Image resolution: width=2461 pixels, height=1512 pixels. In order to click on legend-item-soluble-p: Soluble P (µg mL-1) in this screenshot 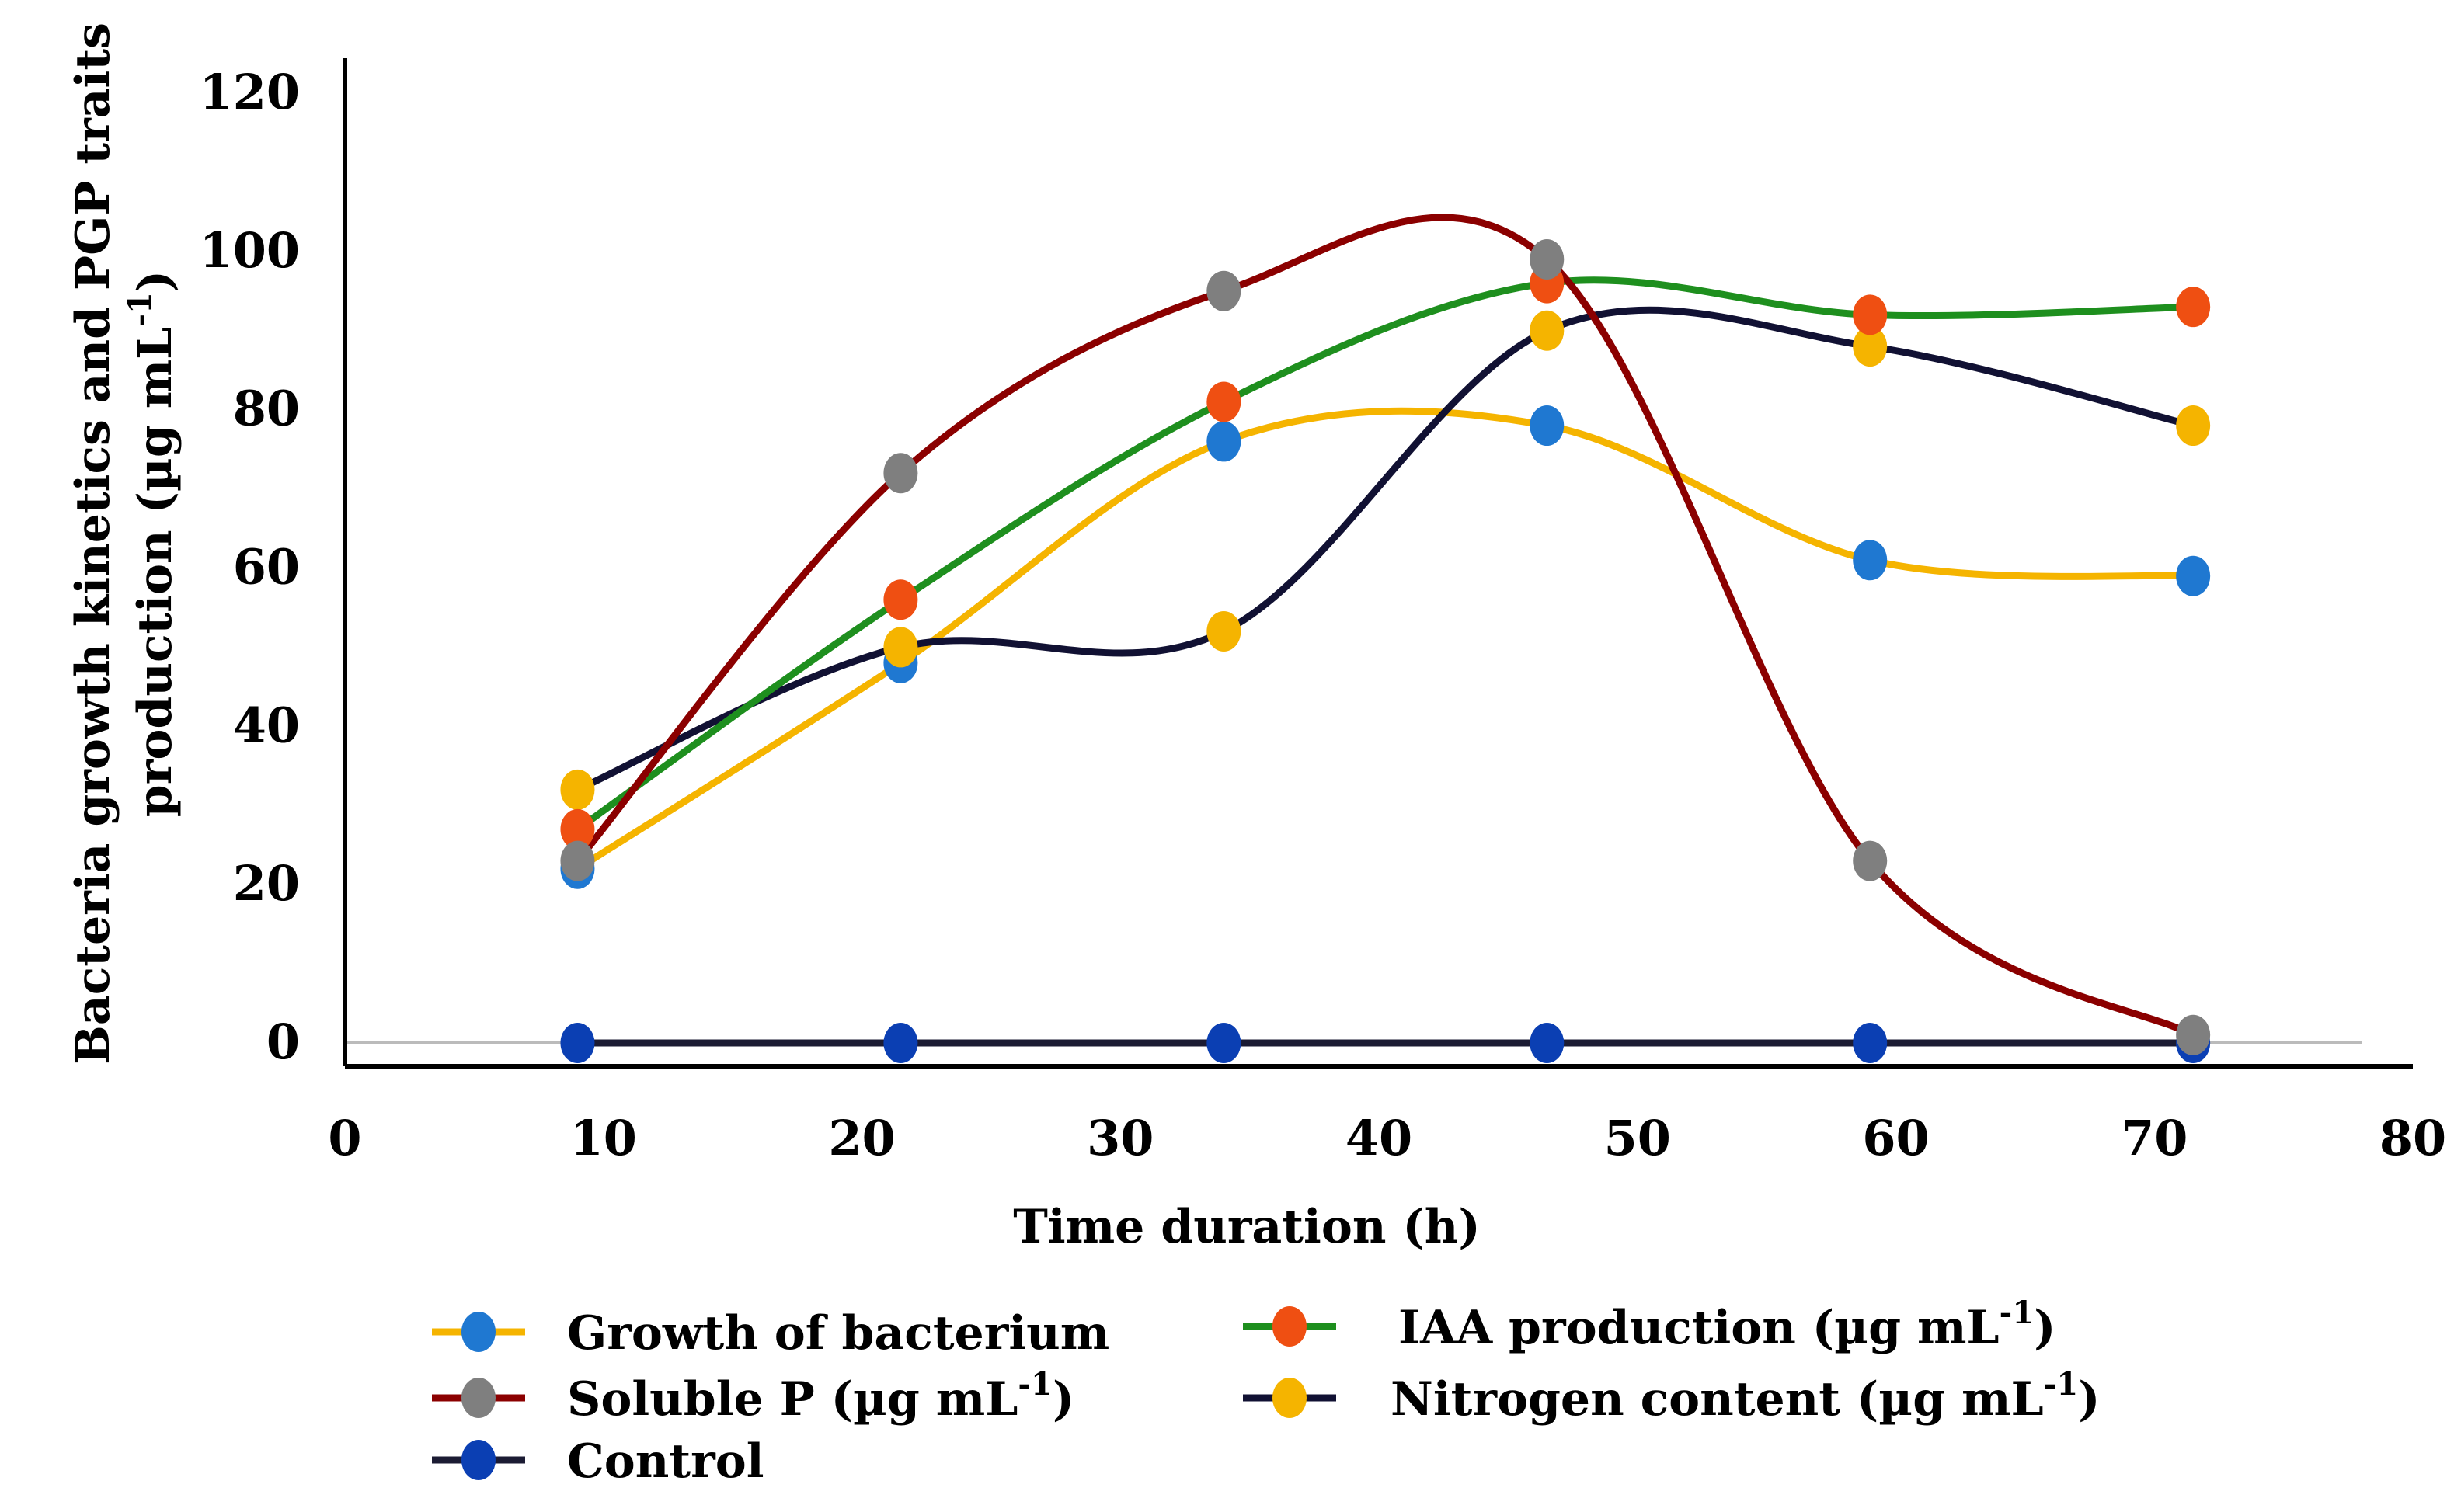, I will do `click(753, 1396)`.